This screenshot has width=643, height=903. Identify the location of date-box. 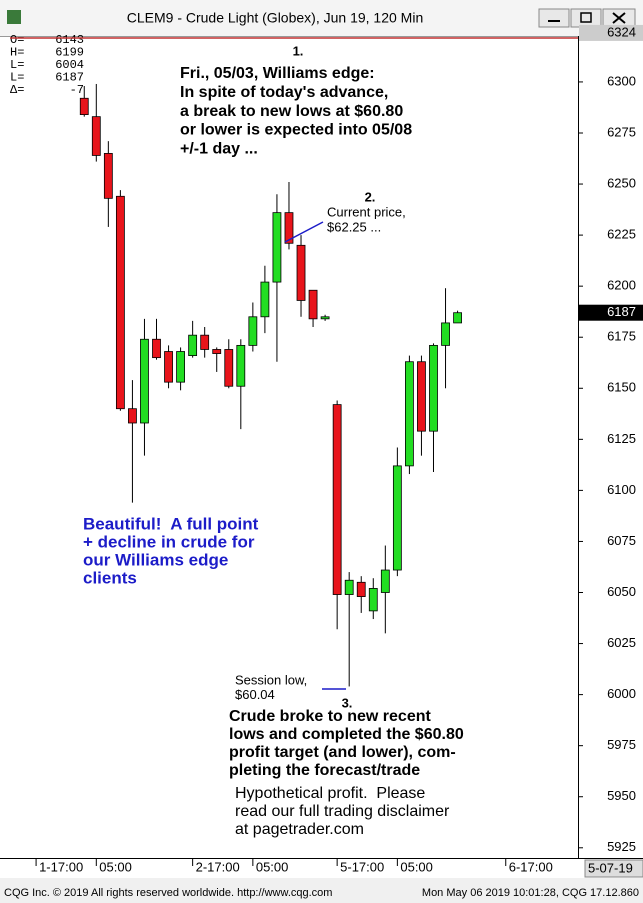
(613, 868).